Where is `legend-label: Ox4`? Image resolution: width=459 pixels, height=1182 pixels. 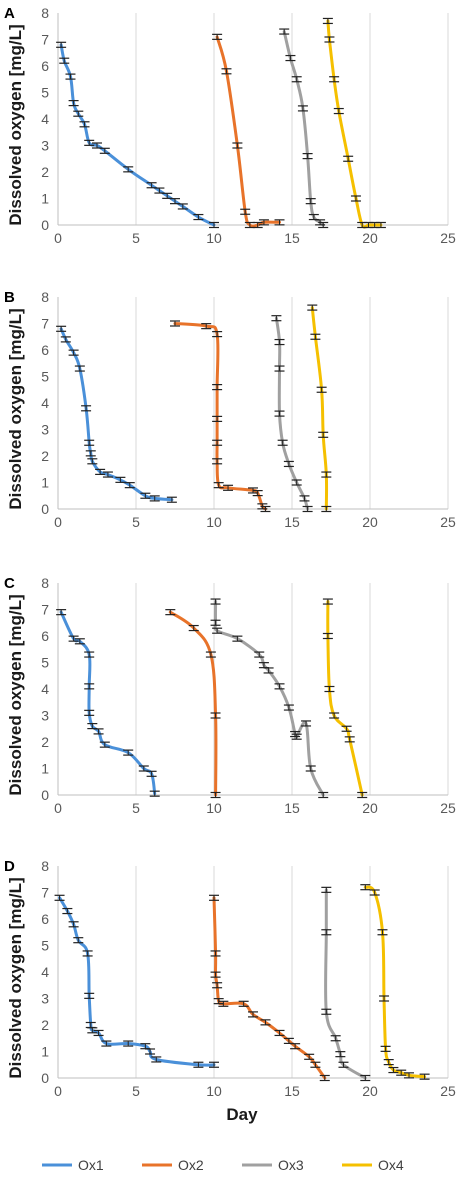 legend-label: Ox4 is located at coordinates (391, 1165).